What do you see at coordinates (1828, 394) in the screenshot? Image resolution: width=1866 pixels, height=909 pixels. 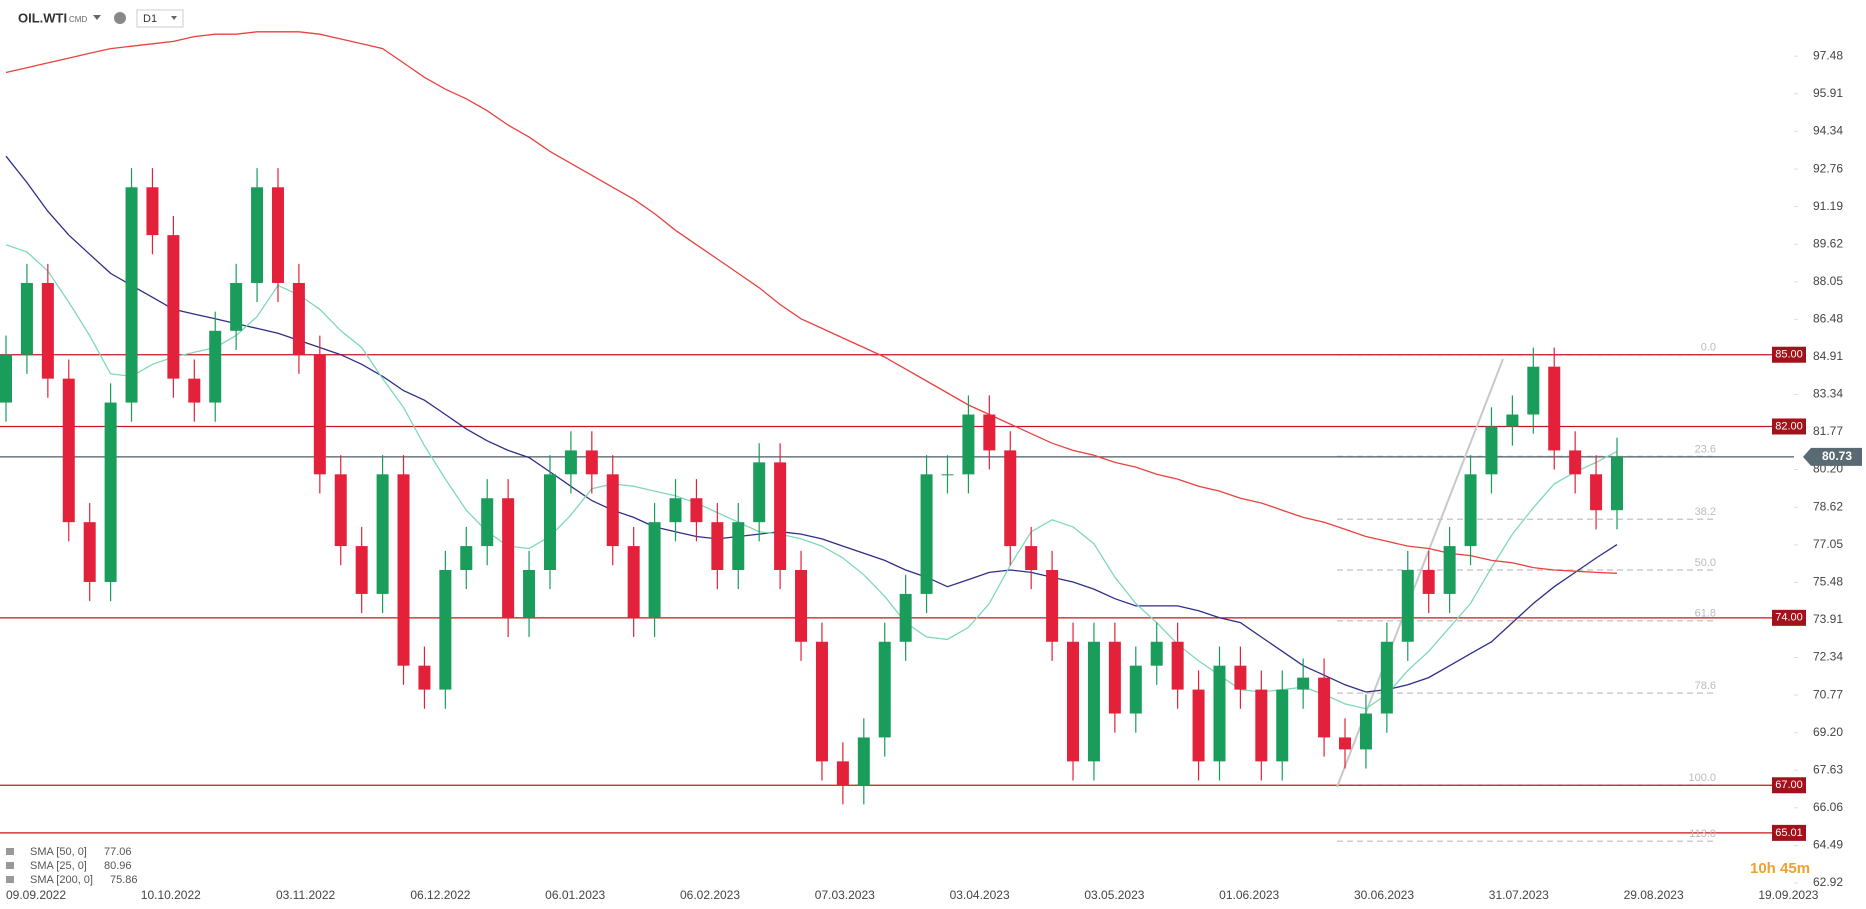 I see `y-tick-label: 83.34` at bounding box center [1828, 394].